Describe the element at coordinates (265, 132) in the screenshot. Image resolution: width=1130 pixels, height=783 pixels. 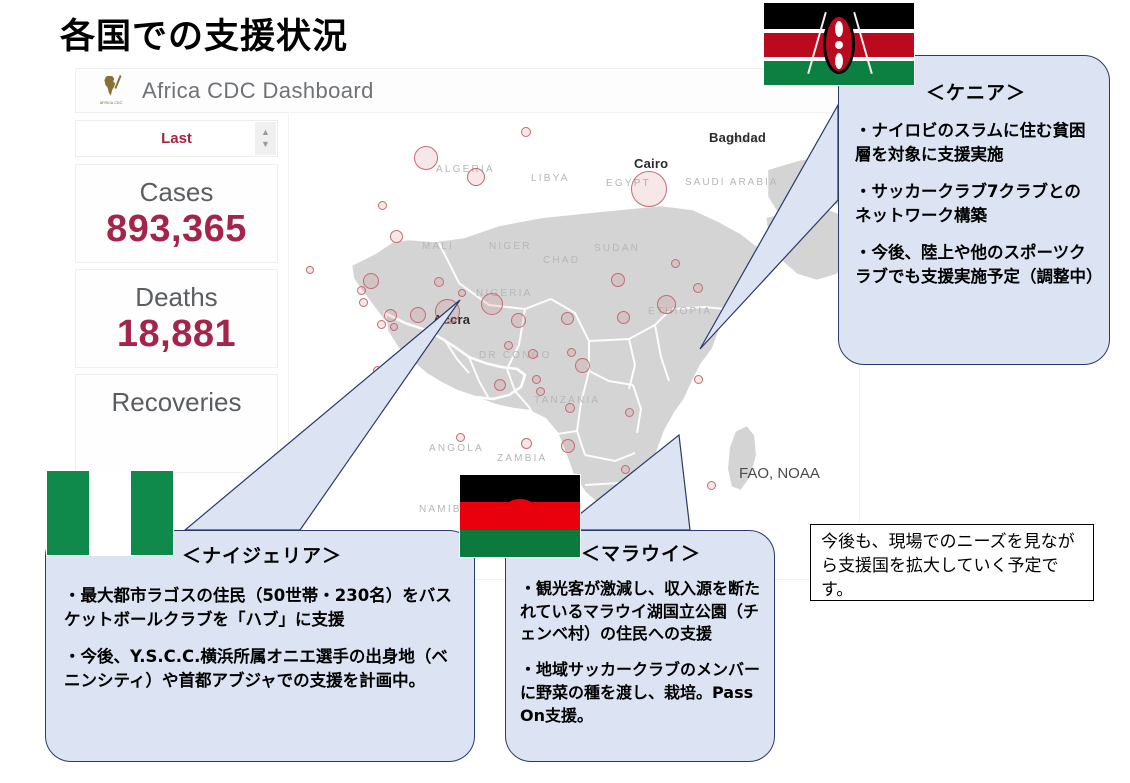
I see `chevron-up-icon: ▲` at that location.